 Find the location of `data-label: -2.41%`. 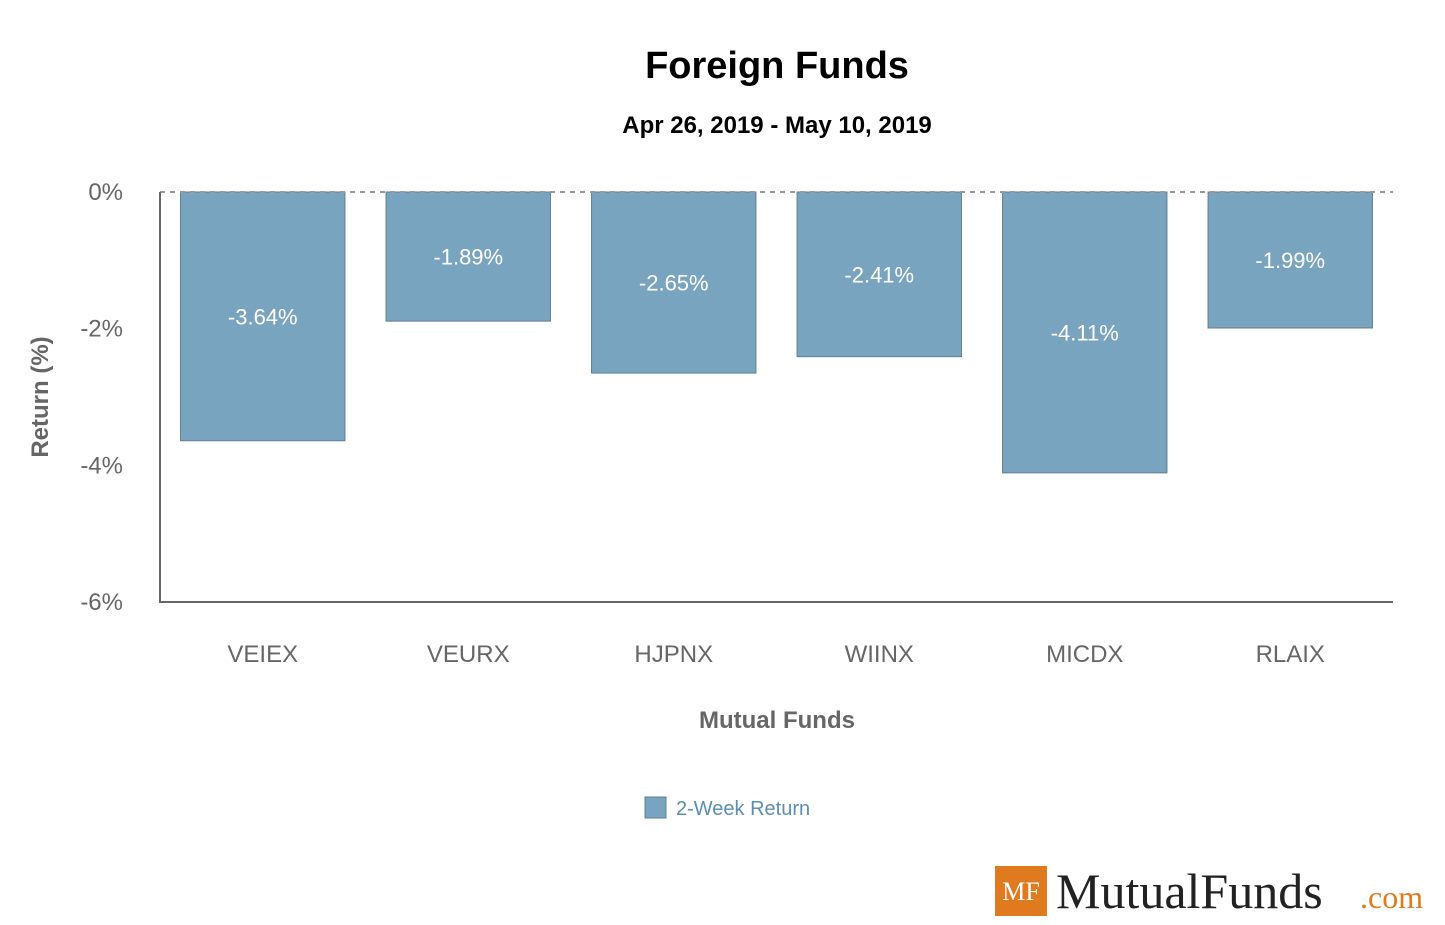

data-label: -2.41% is located at coordinates (879, 274).